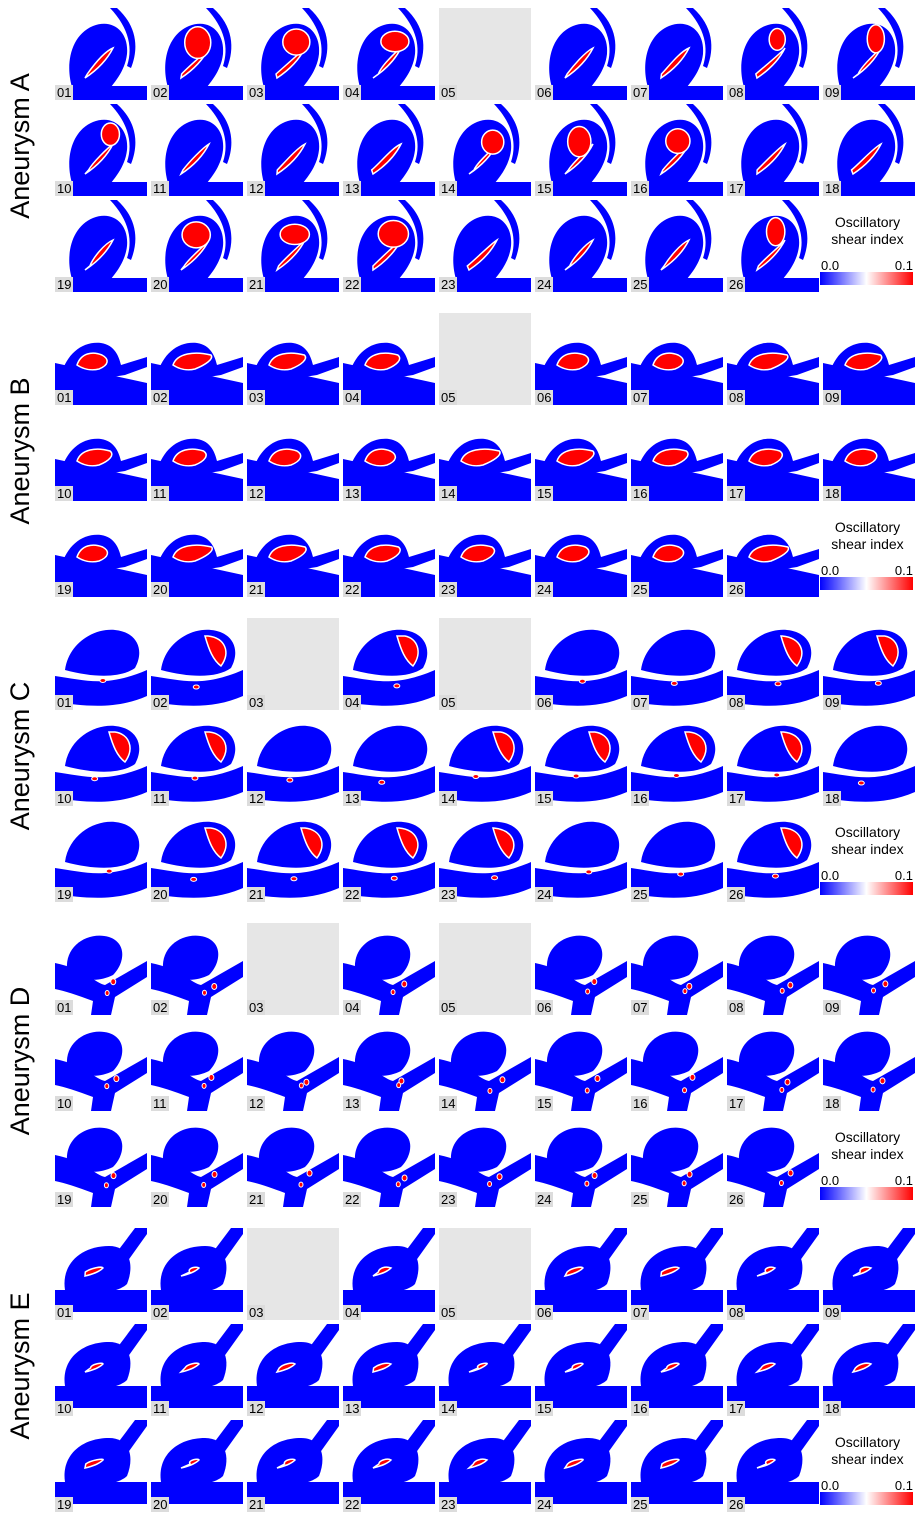 Image resolution: width=919 pixels, height=1513 pixels. Describe the element at coordinates (20, 756) in the screenshot. I see `group-label: Aneurysm C` at that location.